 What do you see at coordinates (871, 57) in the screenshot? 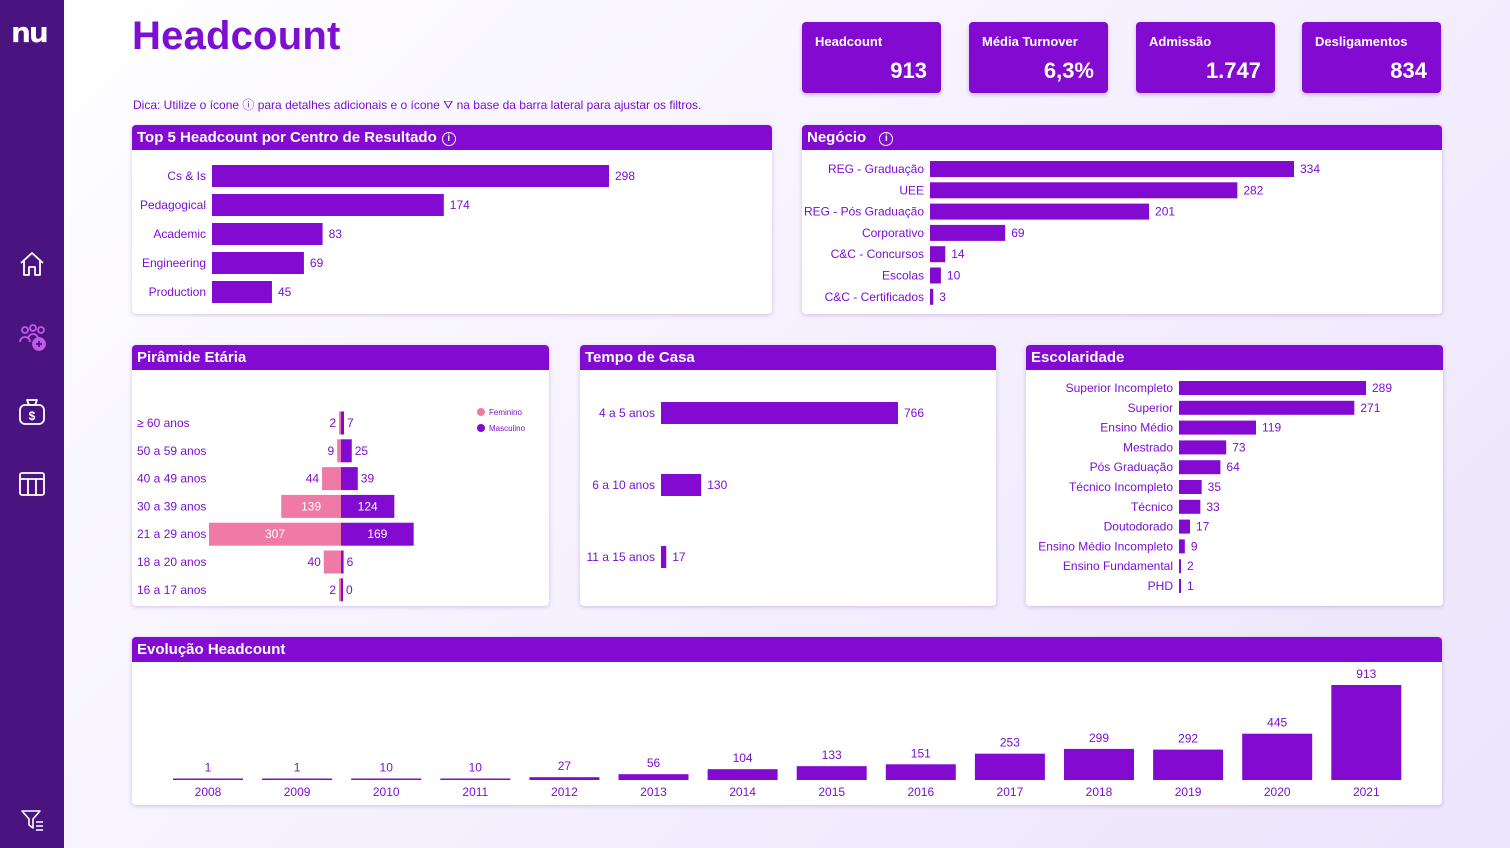
I see `kpi-headcount: Headcount 913` at bounding box center [871, 57].